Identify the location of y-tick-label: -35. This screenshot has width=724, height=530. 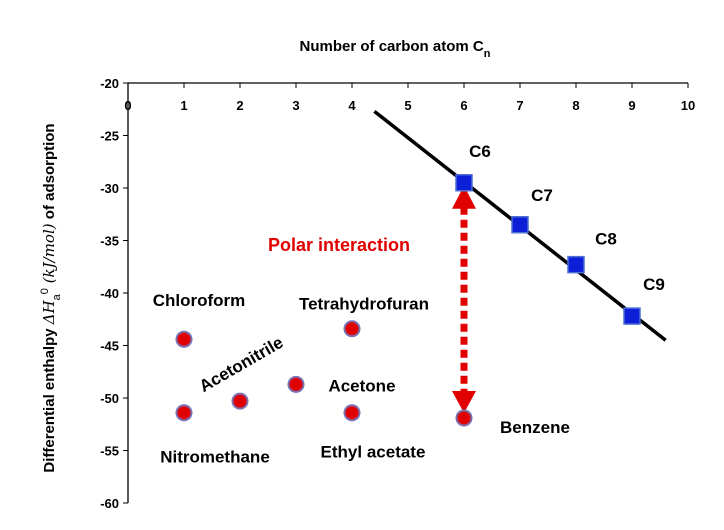
(109, 241).